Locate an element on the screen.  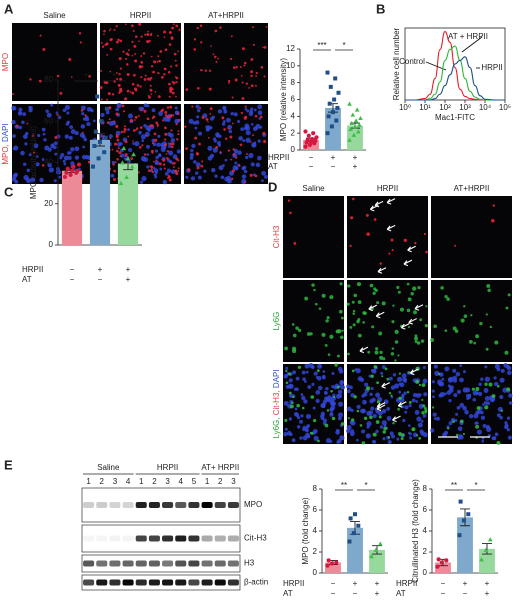
blot-band is located at coordinates (128, 563).